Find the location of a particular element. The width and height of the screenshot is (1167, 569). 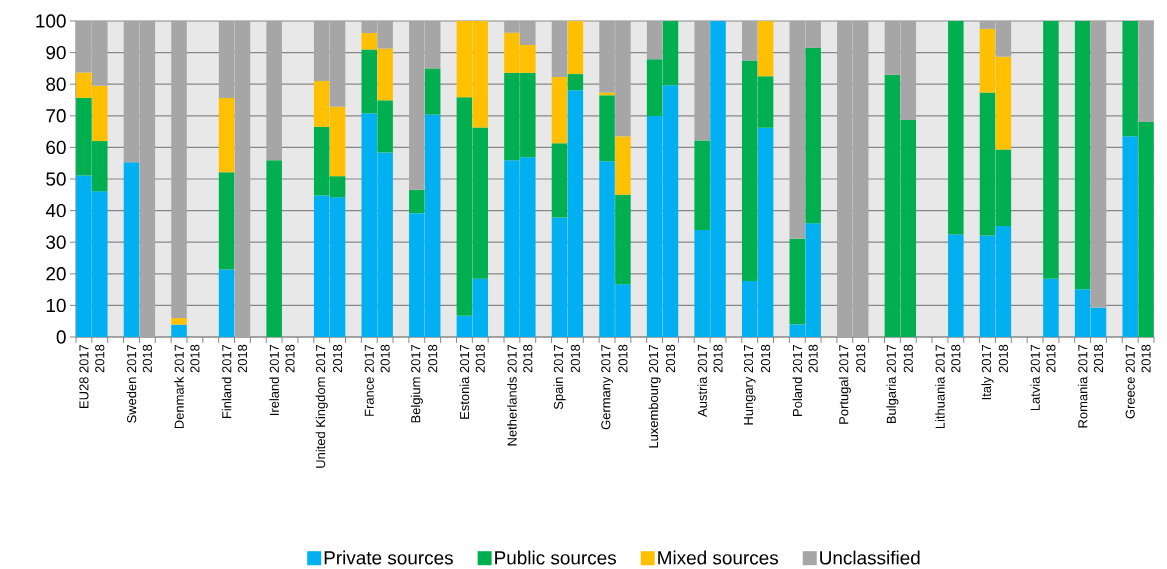

x-tick-label: Poland 2017 is located at coordinates (797, 380).